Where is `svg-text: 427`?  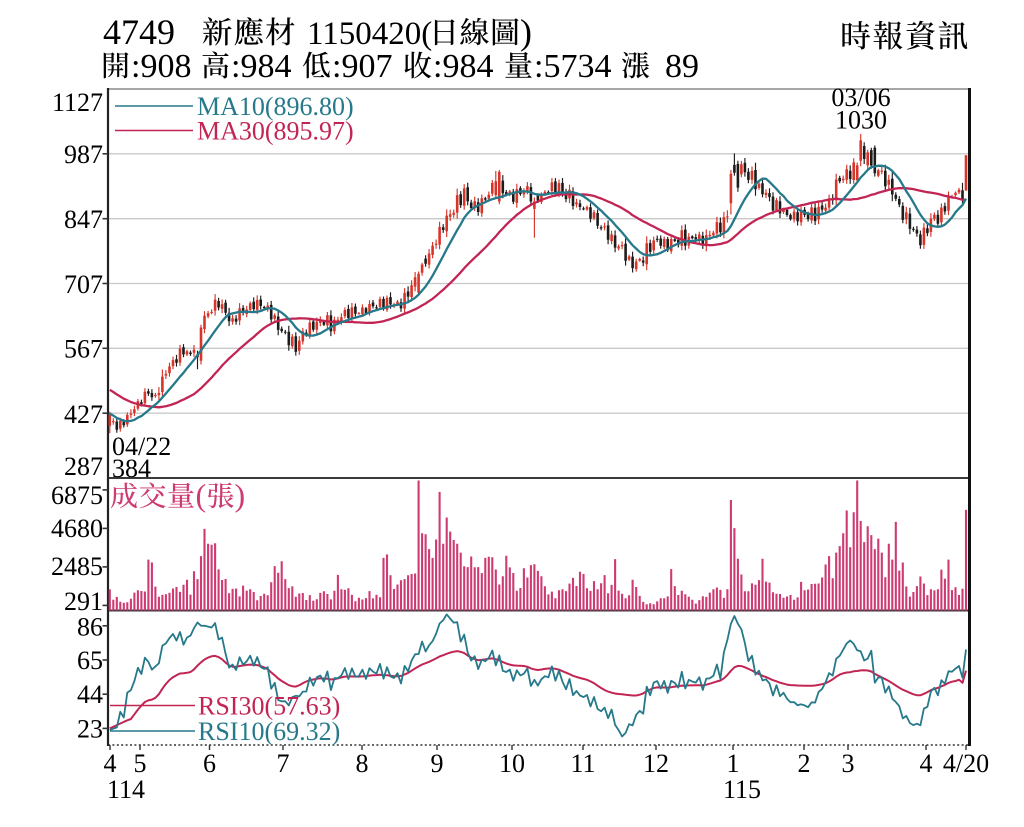 svg-text: 427 is located at coordinates (83, 414).